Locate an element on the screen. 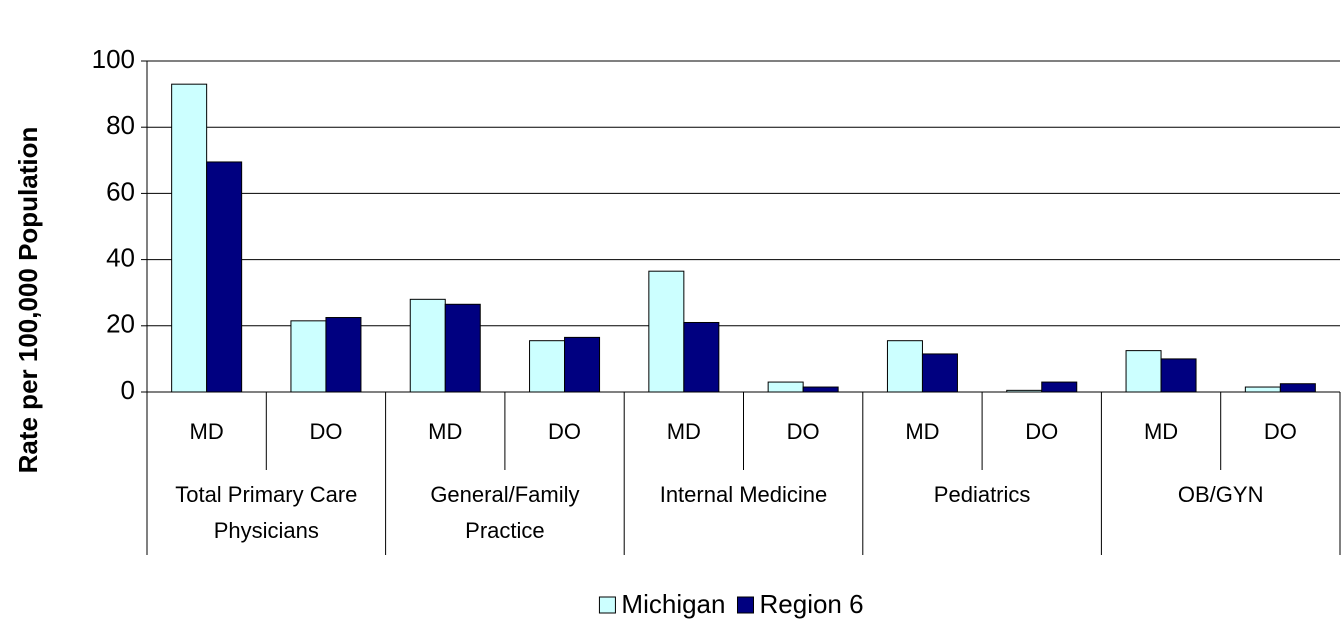 The height and width of the screenshot is (634, 1343). y-tick-label: 80 is located at coordinates (120, 125).